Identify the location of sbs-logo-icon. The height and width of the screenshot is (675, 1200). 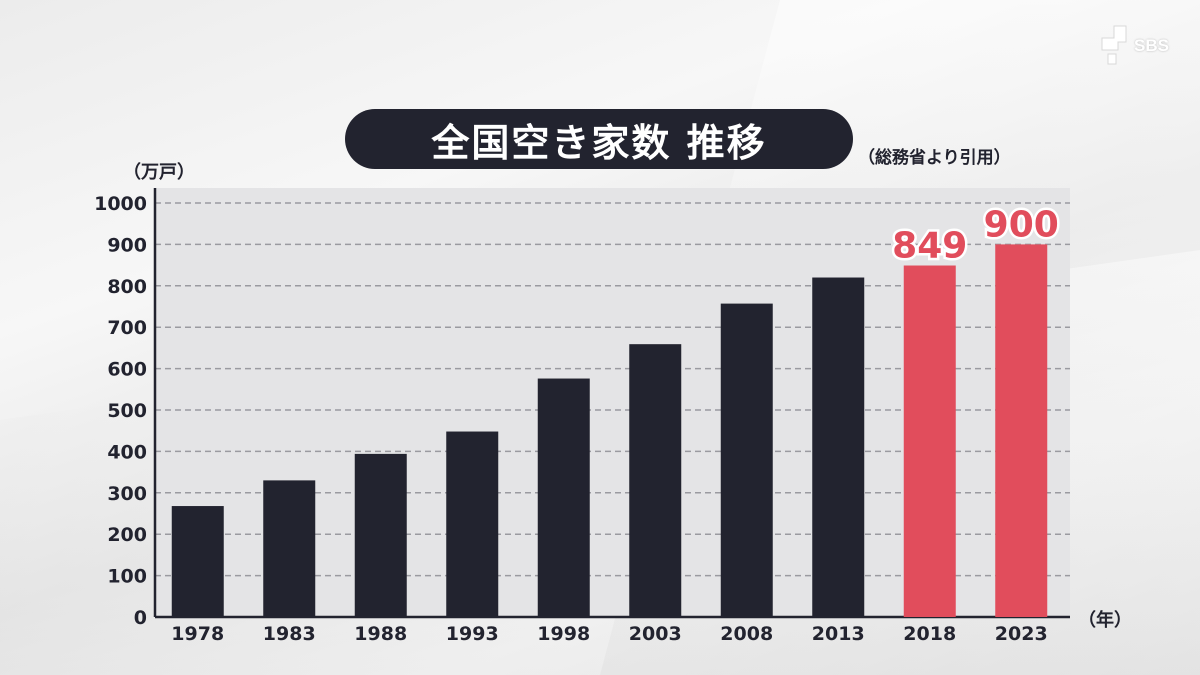
(1114, 45).